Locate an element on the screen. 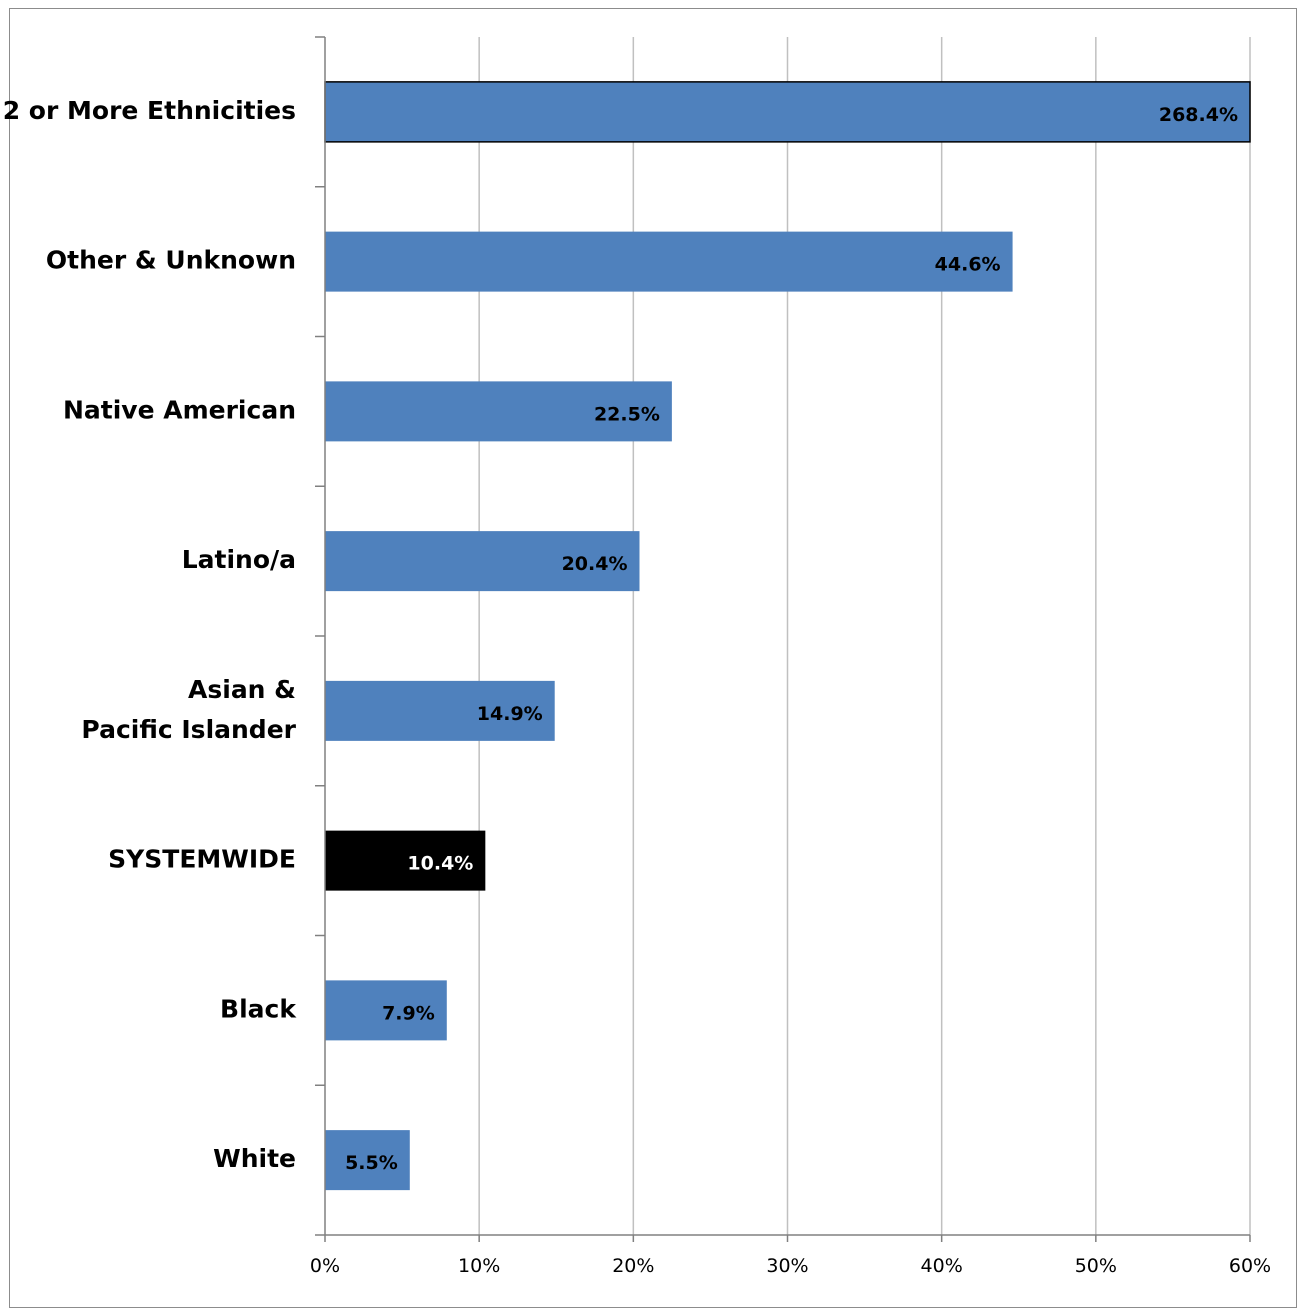 The height and width of the screenshot is (1308, 1304). x-tick-label: 20% is located at coordinates (633, 1266).